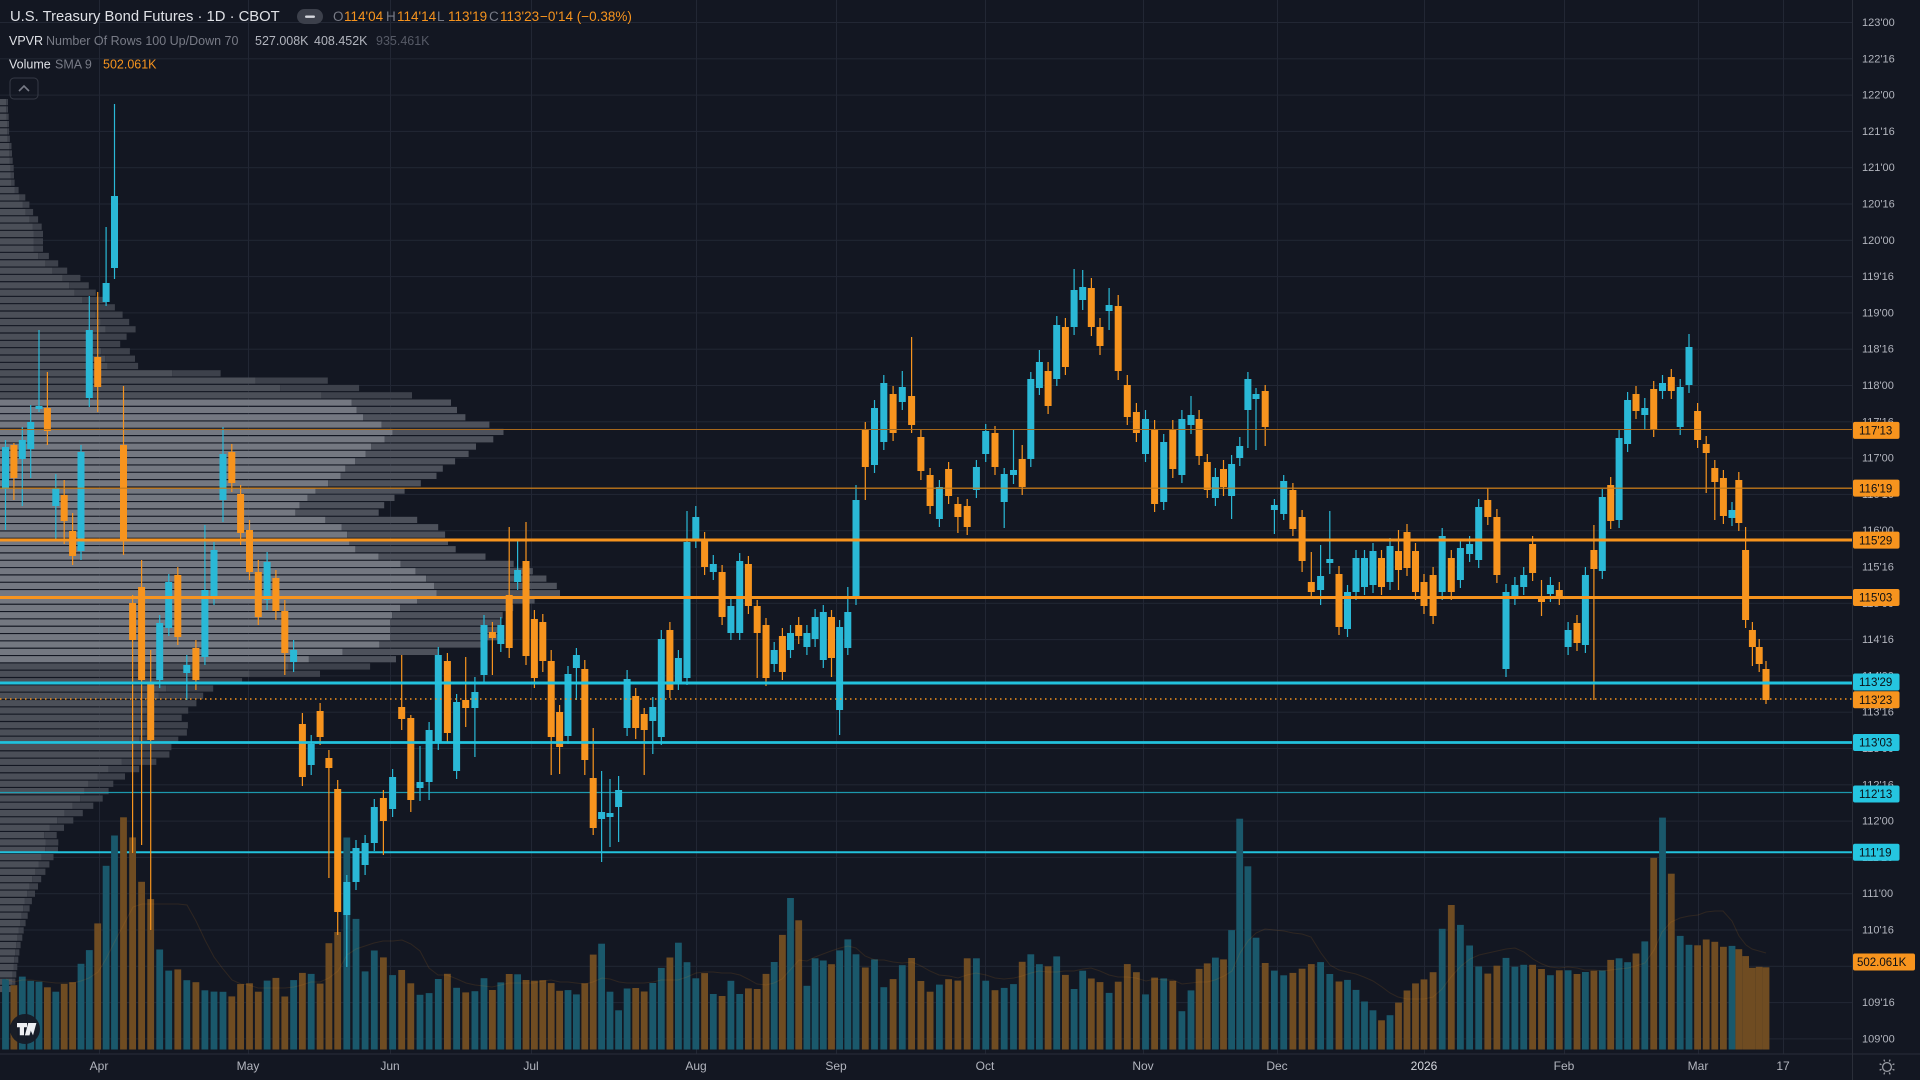 The height and width of the screenshot is (1080, 1920). Describe the element at coordinates (391, 16) in the screenshot. I see `svg-text: H` at that location.